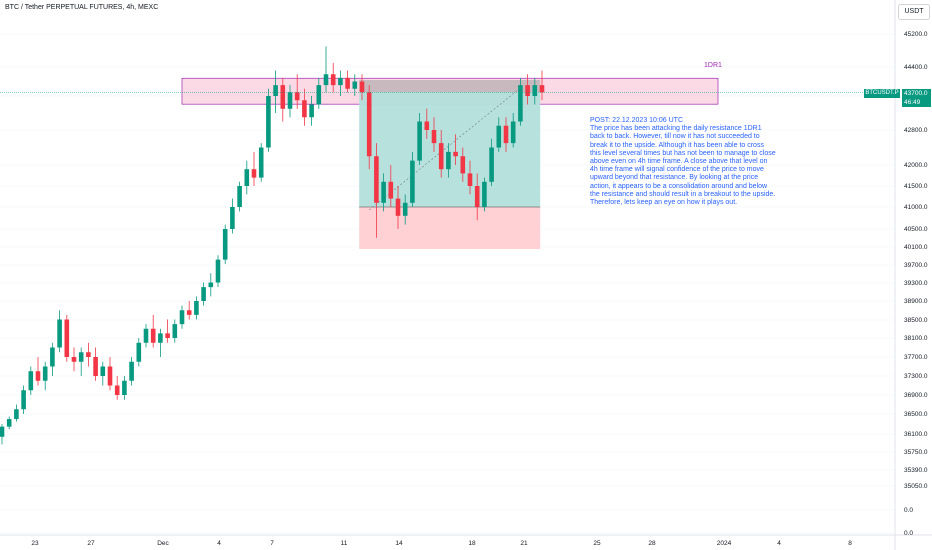 This screenshot has width=932, height=550. I want to click on resistance-zone-label: 1DR1, so click(713, 65).